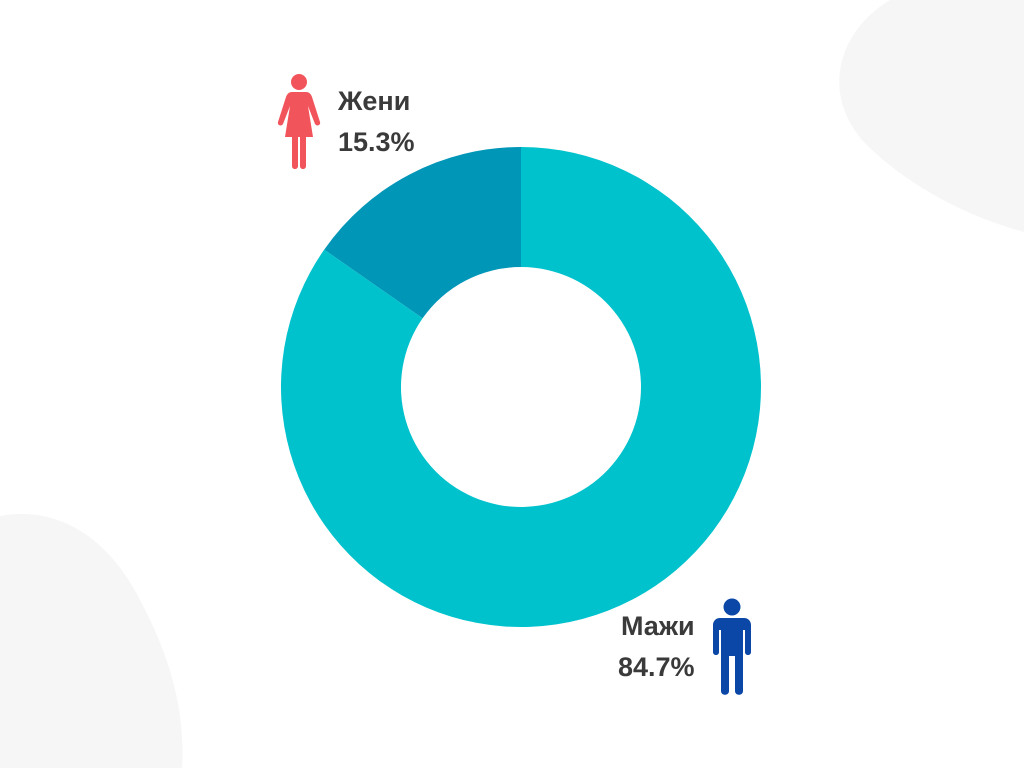  What do you see at coordinates (931, 116) in the screenshot?
I see `bg-blob-top-right` at bounding box center [931, 116].